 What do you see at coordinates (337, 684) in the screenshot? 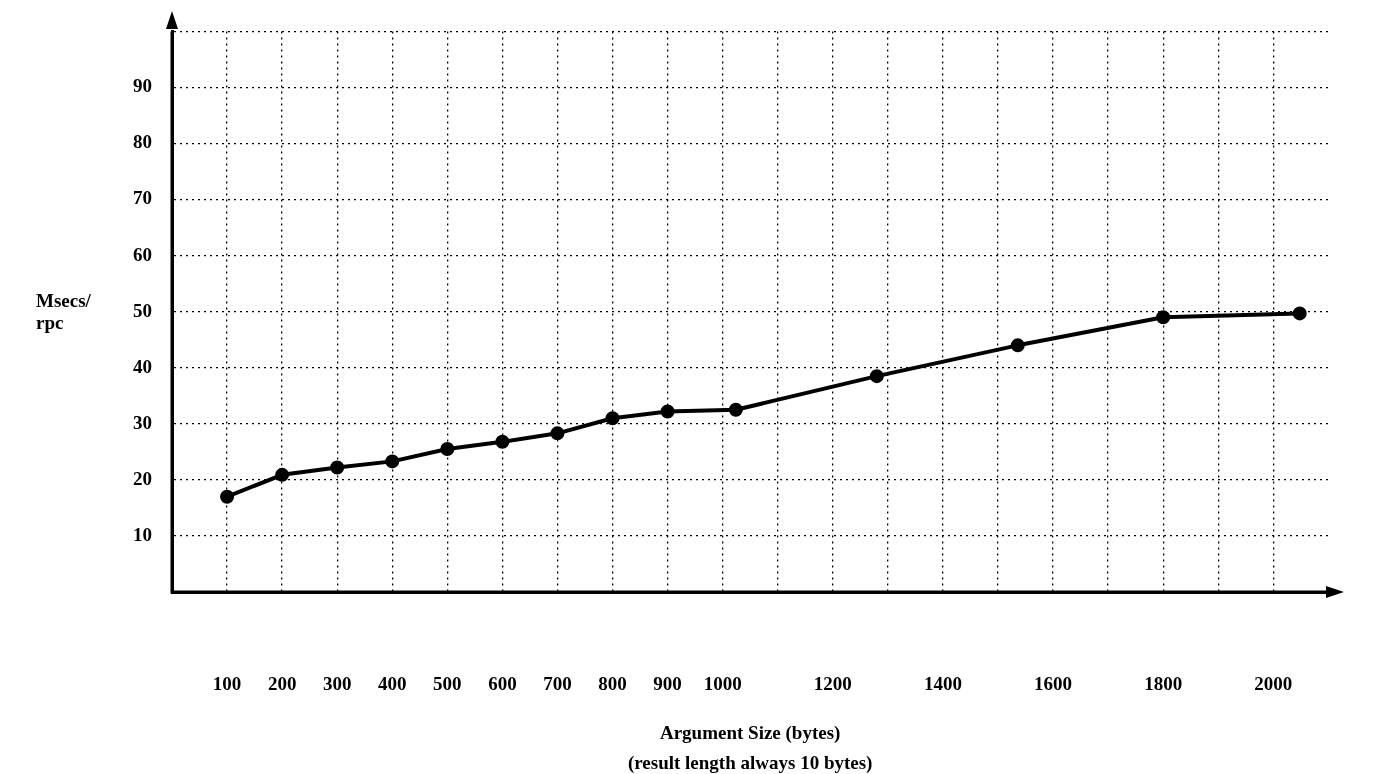
I see `x-tick-label: 300` at bounding box center [337, 684].